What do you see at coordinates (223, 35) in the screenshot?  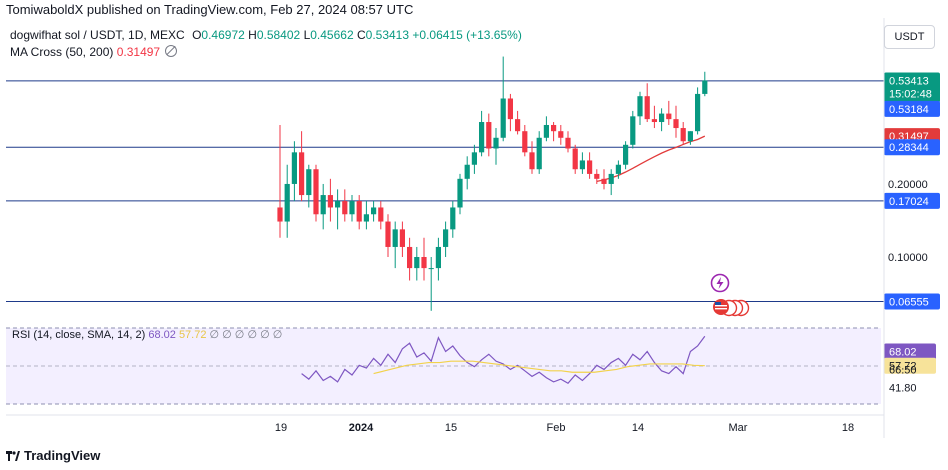 I see `open-value: 0.46972` at bounding box center [223, 35].